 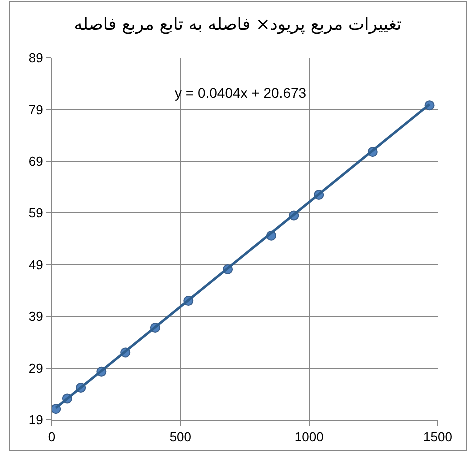 I want to click on y-tick-label: 59, so click(x=36, y=213).